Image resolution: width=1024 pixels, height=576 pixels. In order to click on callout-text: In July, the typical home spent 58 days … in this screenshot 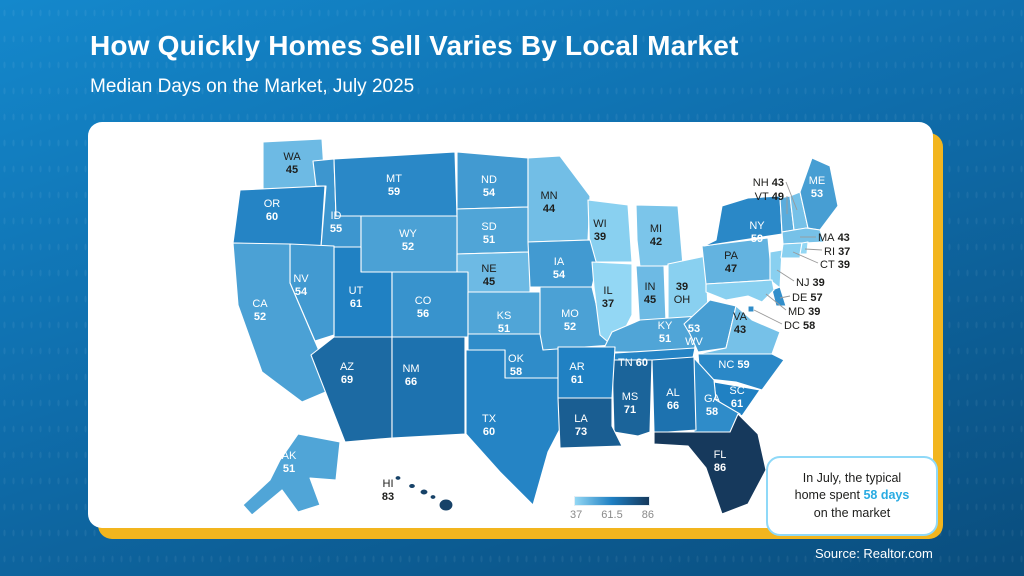, I will do `click(852, 496)`.